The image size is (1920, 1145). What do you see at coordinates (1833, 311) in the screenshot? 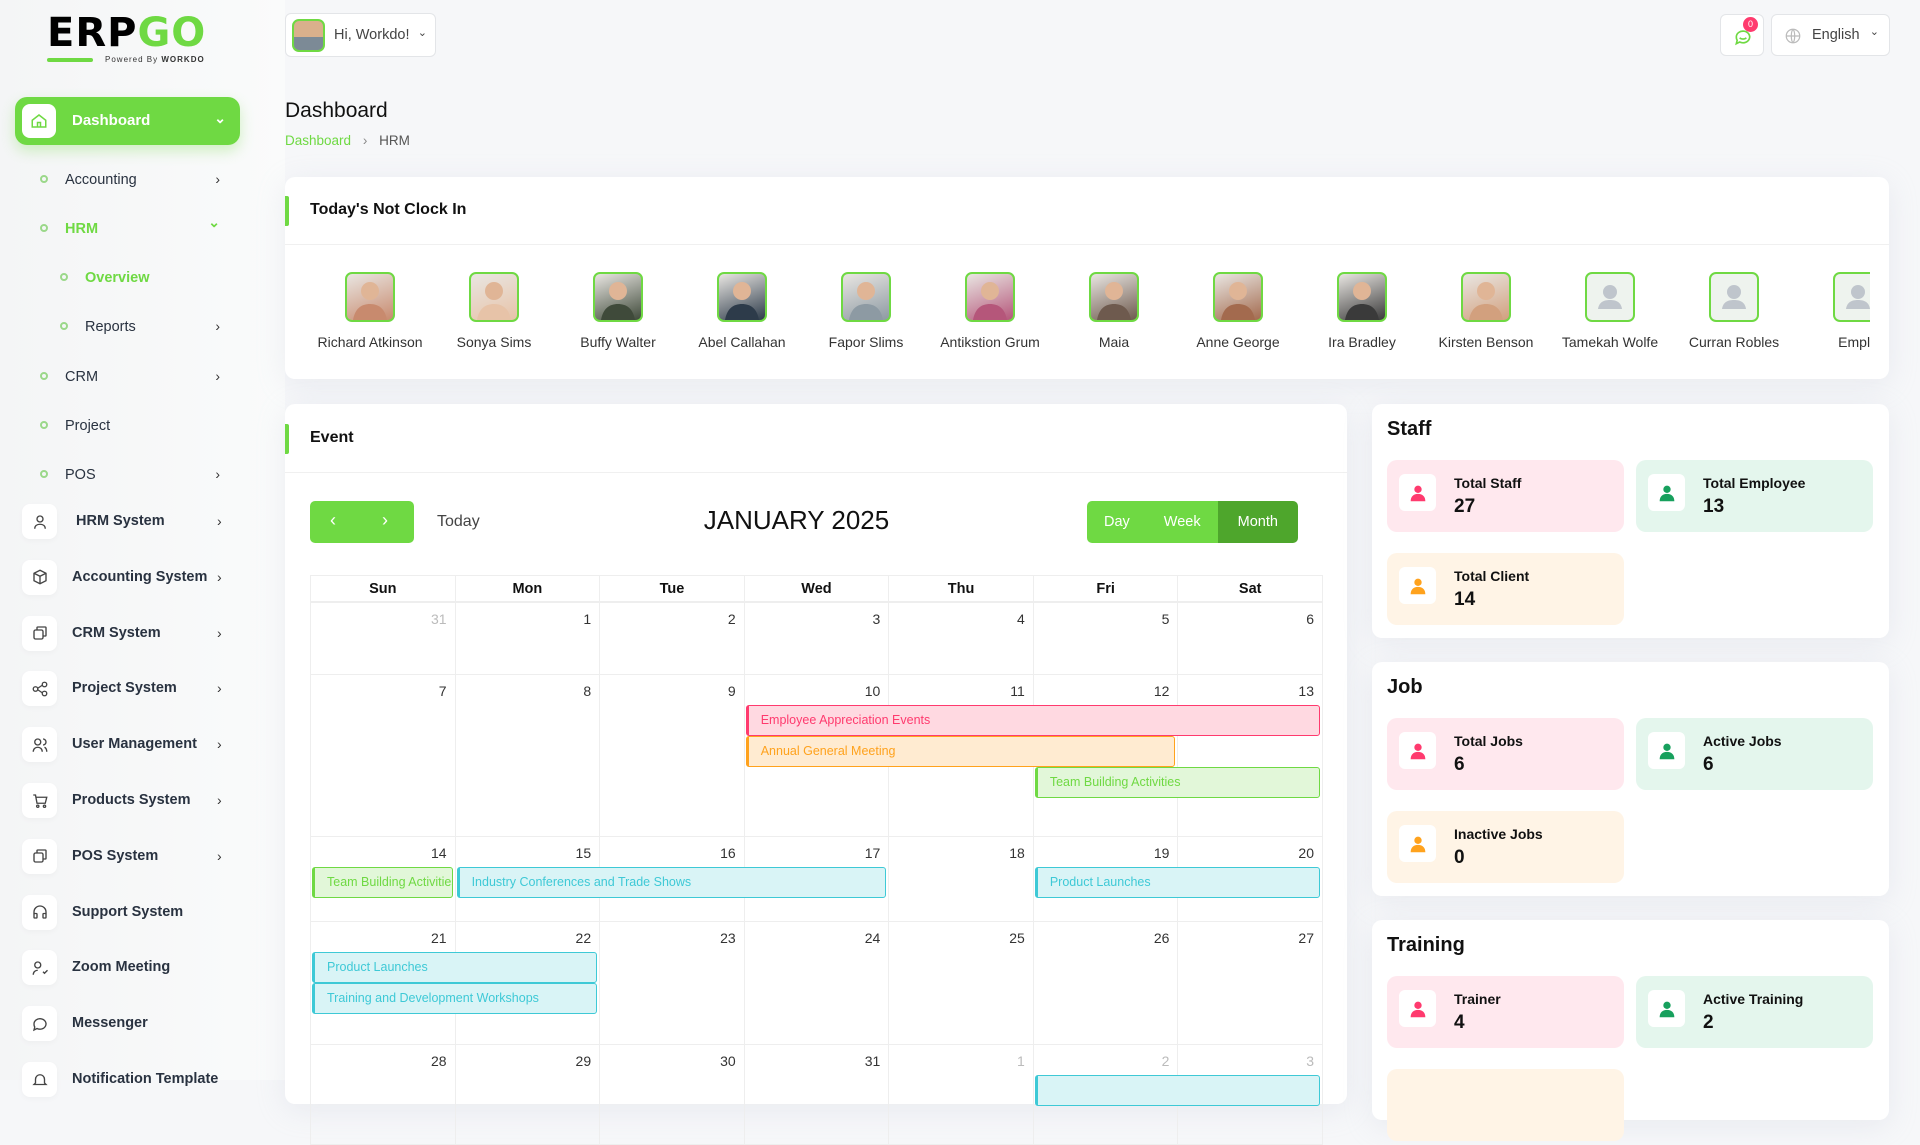
I see `employee-item: Emplo` at bounding box center [1833, 311].